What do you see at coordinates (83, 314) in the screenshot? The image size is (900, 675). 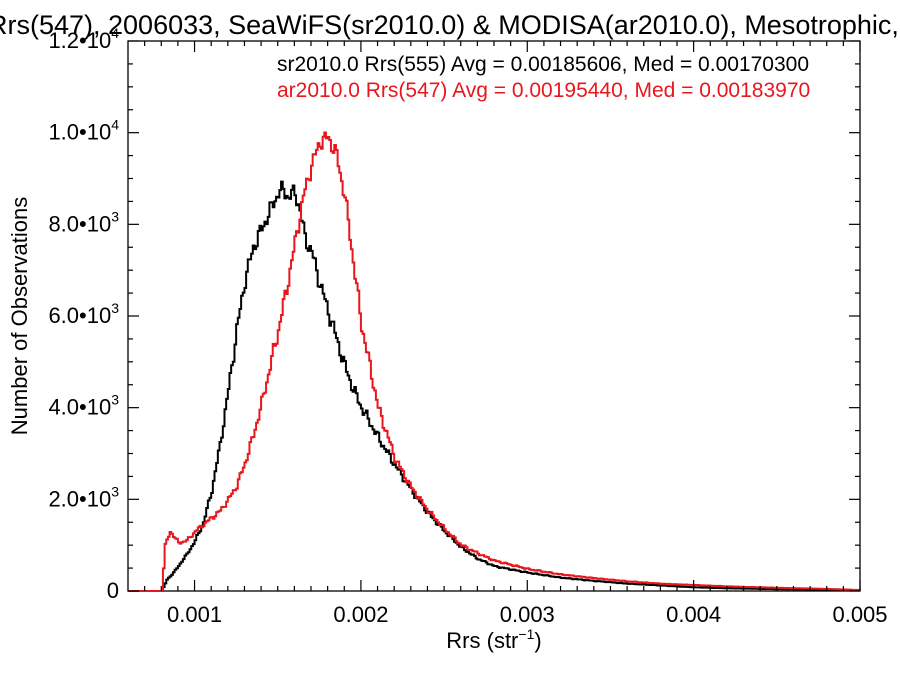 I see `y-tick-label: 6.0•103` at bounding box center [83, 314].